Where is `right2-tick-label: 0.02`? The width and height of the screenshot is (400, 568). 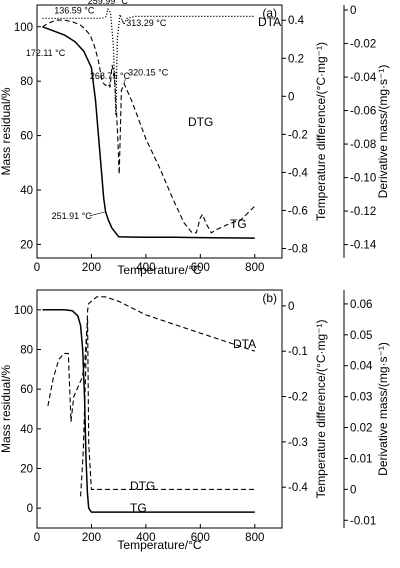
right2-tick-label: 0.02 is located at coordinates (361, 429).